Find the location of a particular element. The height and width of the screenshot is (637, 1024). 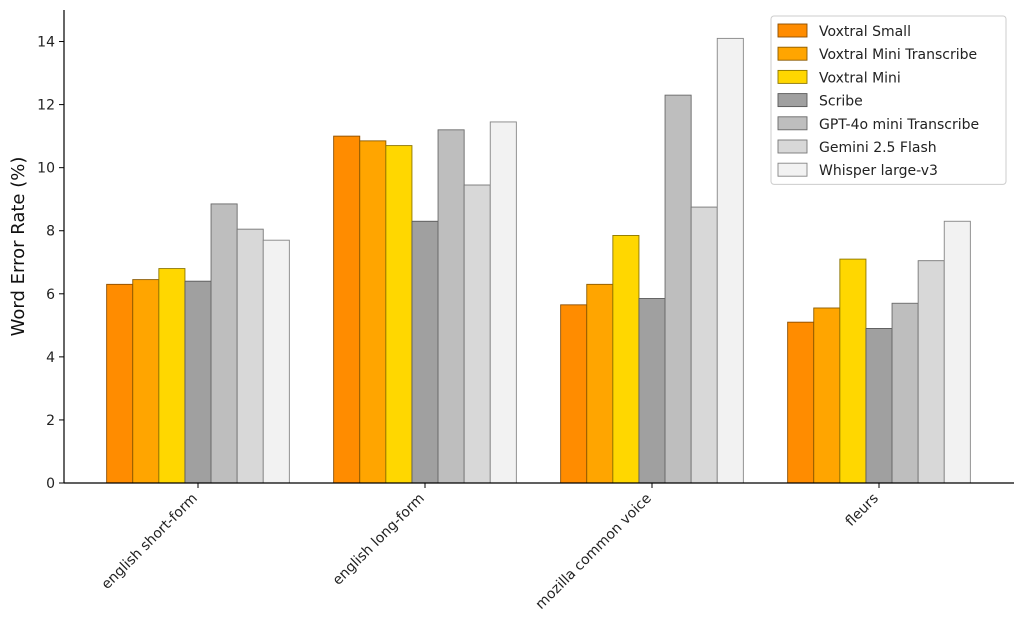

legend-label: Gemini 2.5 Flash is located at coordinates (878, 148).